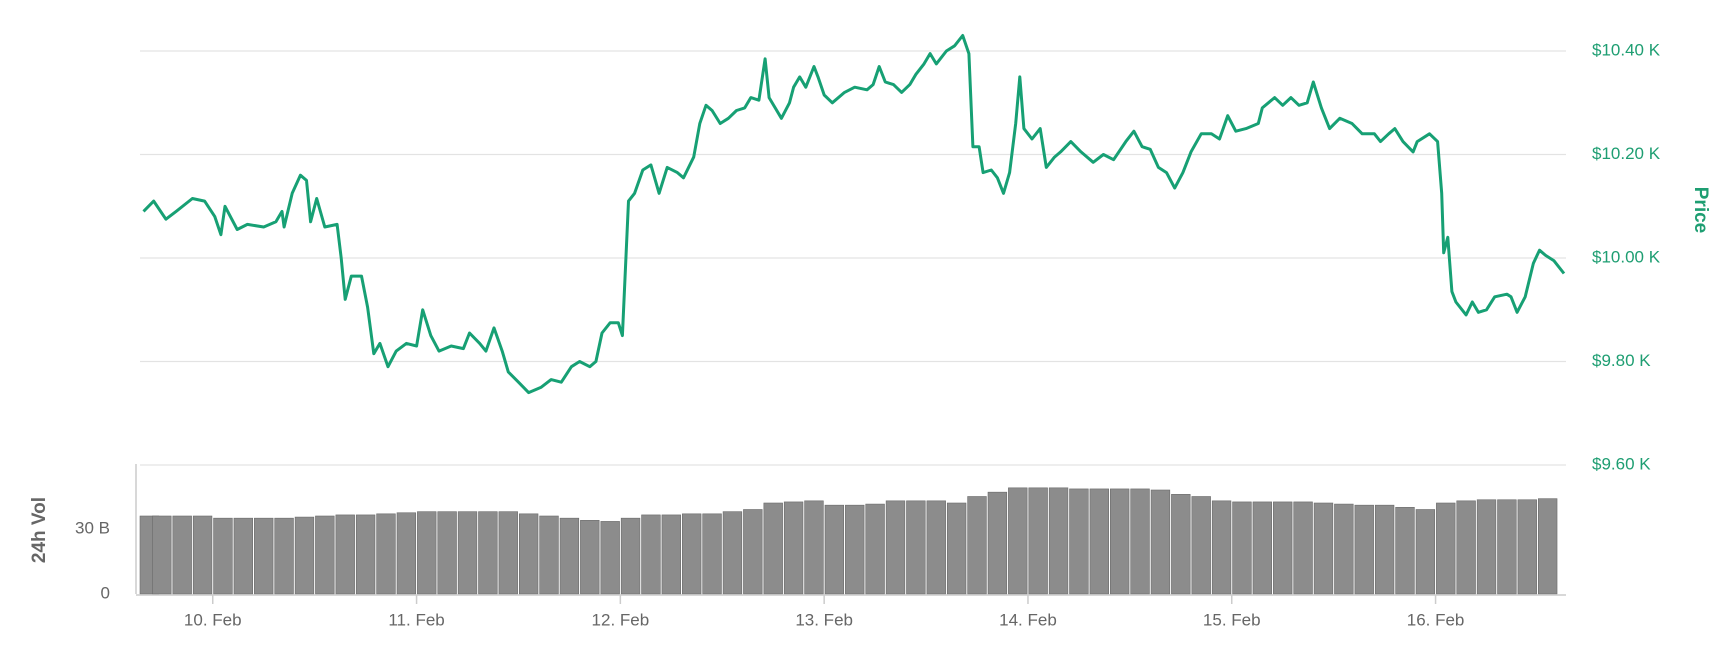 The height and width of the screenshot is (653, 1729). I want to click on x-tick-label: 11. Feb, so click(416, 619).